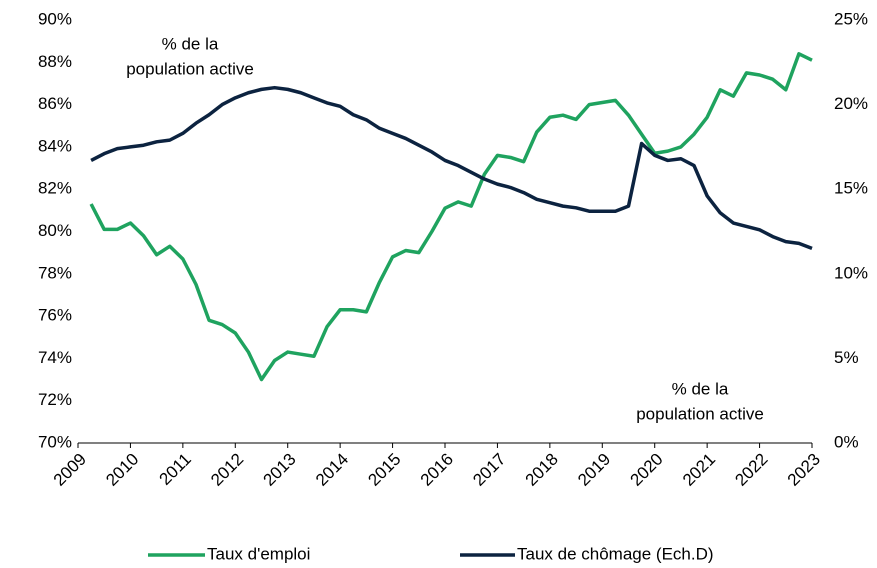  I want to click on y-tick-label: 76%, so click(55, 315).